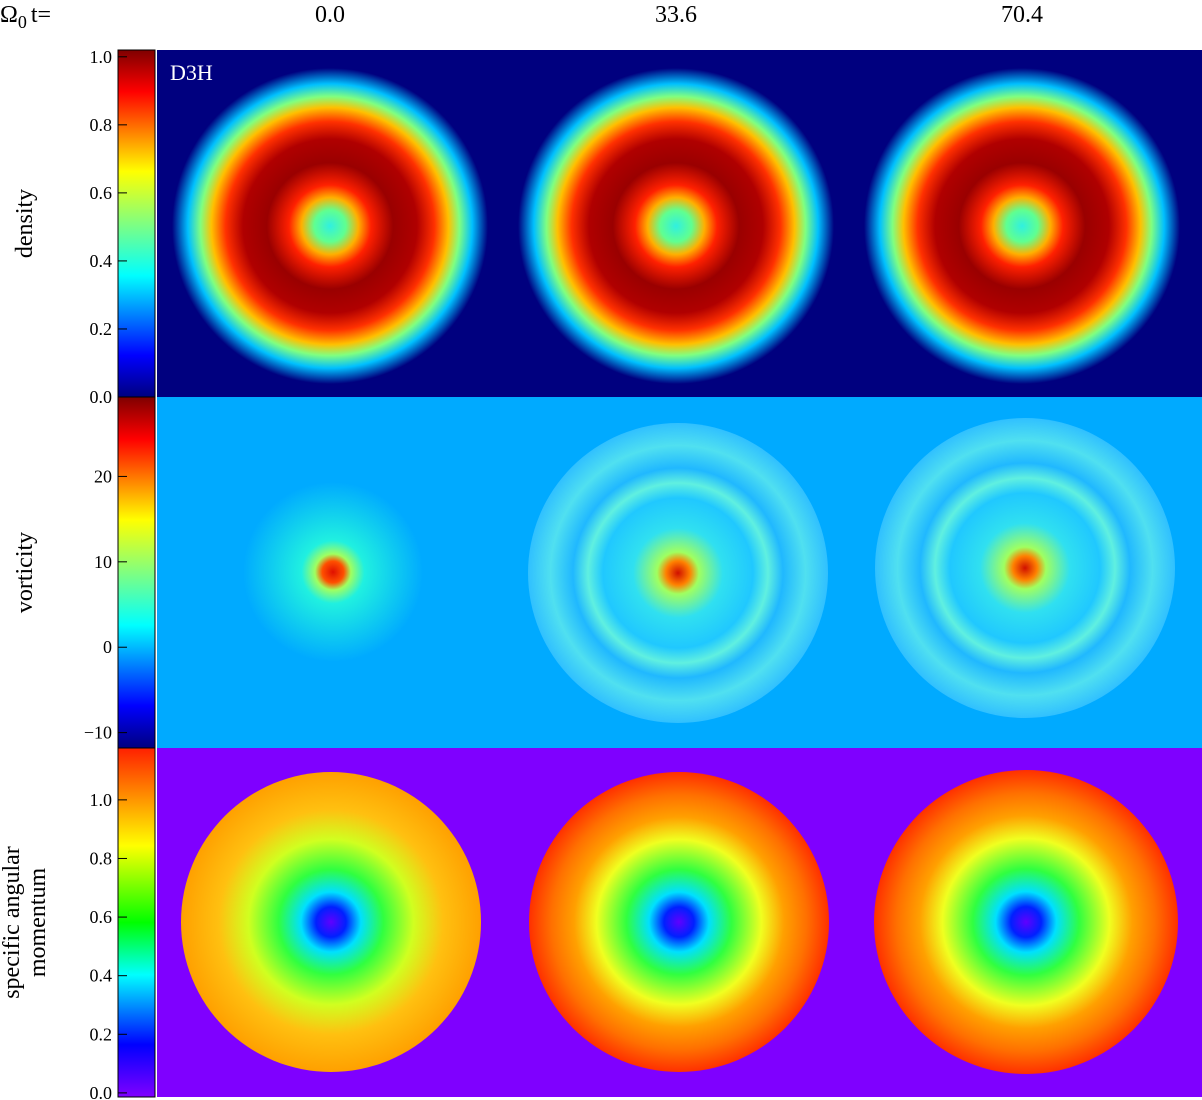 Image resolution: width=1202 pixels, height=1100 pixels. I want to click on row-label: specific angular, so click(12, 922).